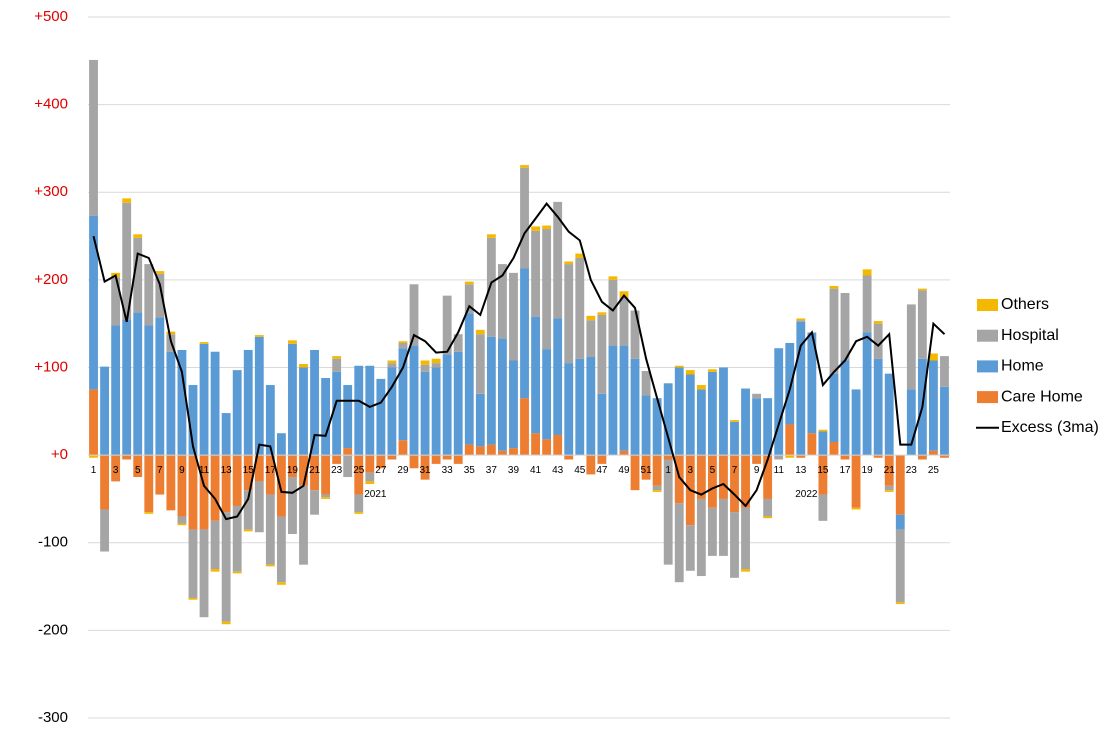 Image resolution: width=1112 pixels, height=733 pixels. I want to click on y-tick-label: +300, so click(51, 191).